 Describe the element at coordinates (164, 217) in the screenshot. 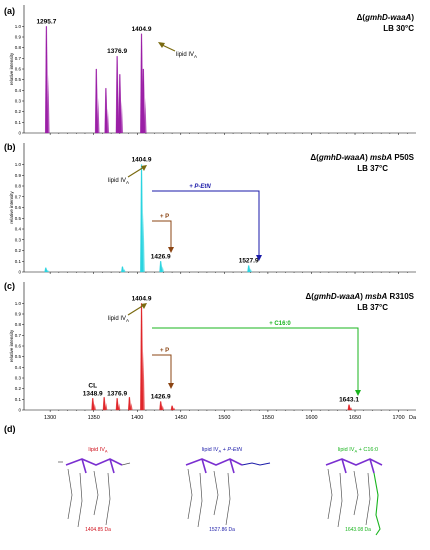

I see `p-label-b: + P` at that location.